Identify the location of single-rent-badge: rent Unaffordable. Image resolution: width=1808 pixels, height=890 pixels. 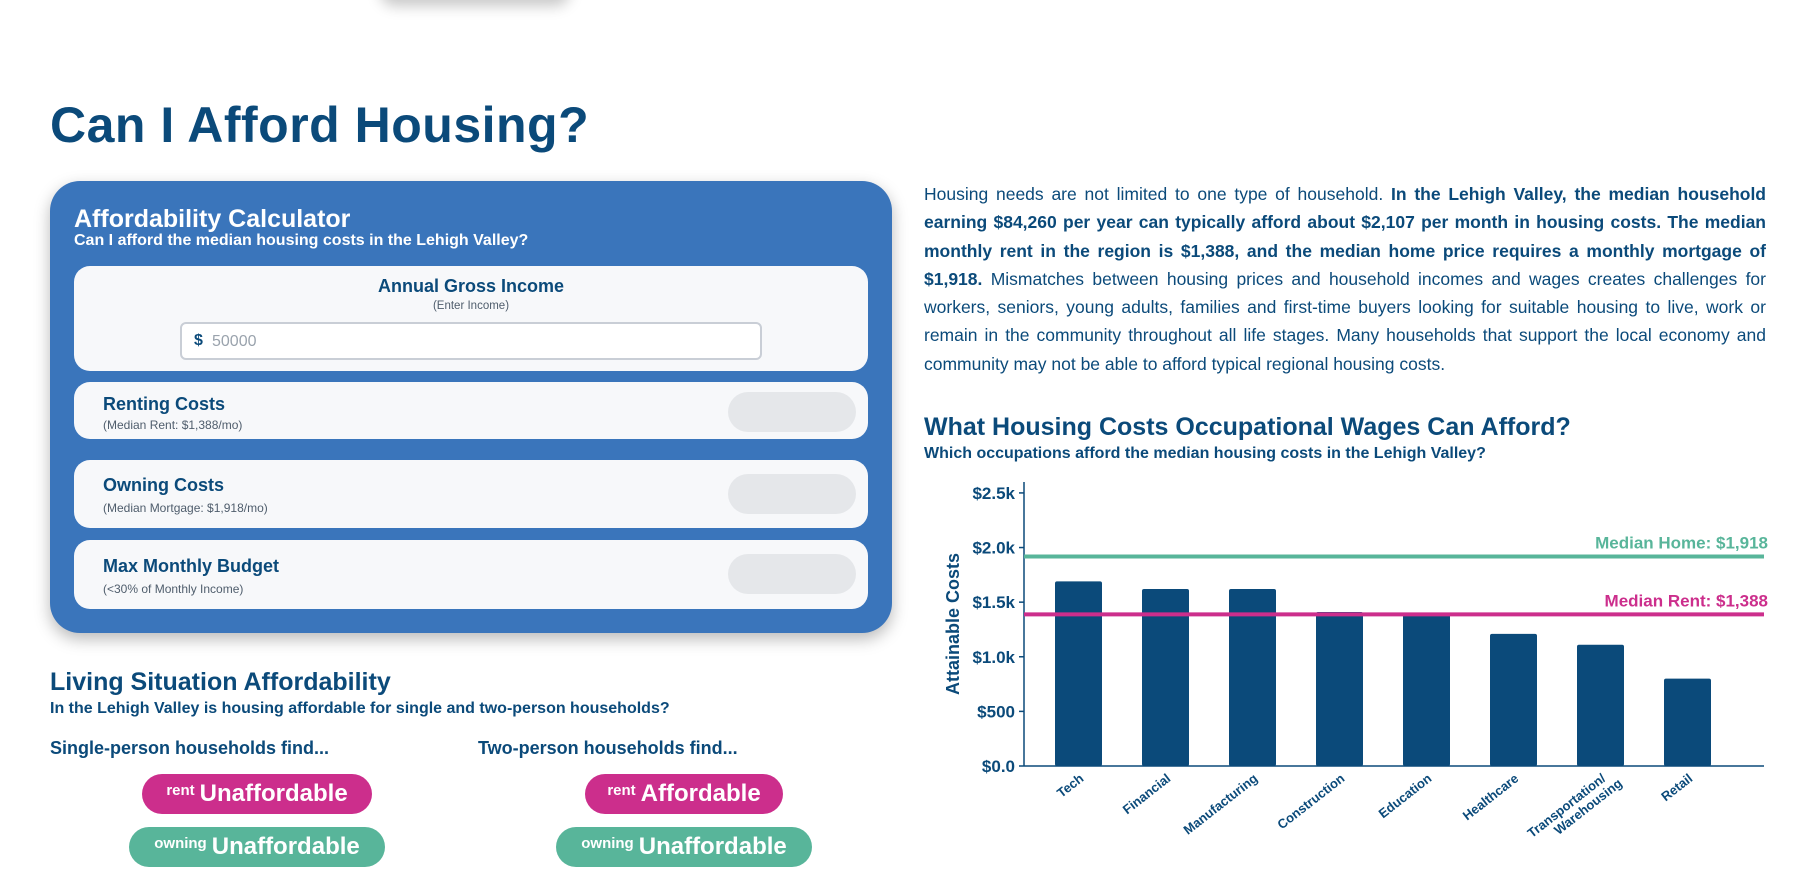
(257, 794).